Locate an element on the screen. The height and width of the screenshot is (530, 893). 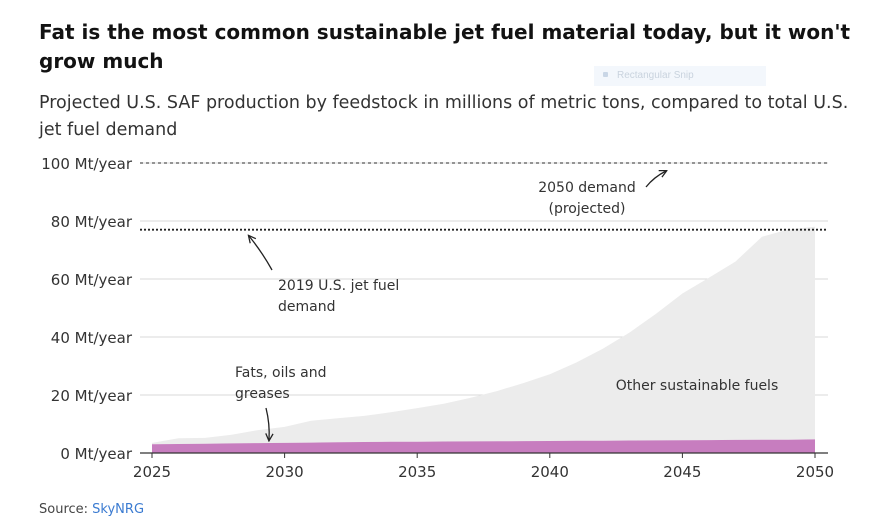
y-tick-label: 20 Mt/year is located at coordinates (92, 396).